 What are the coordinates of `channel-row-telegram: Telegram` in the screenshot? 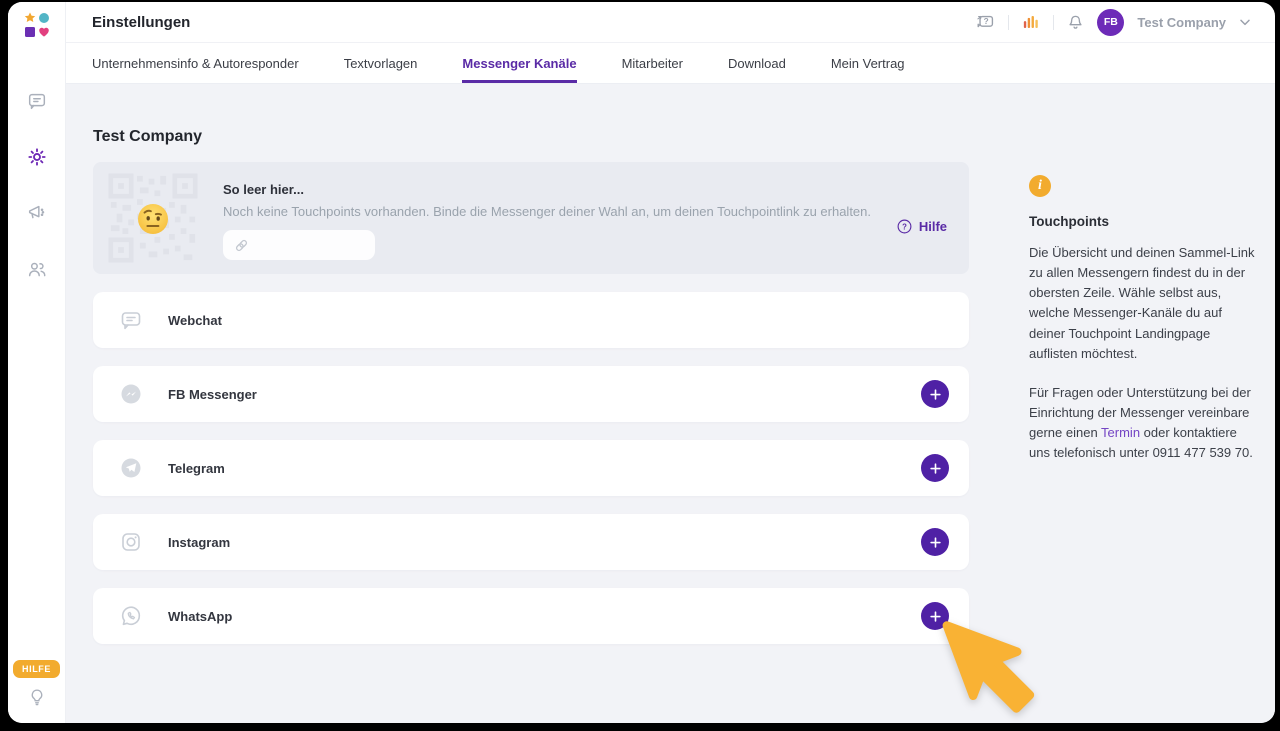 It's located at (531, 468).